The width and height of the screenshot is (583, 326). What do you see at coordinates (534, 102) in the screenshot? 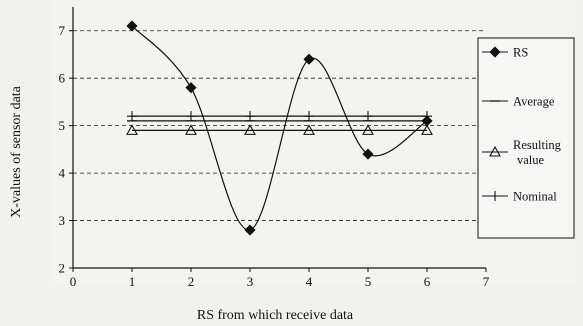
I see `legend-label: Average` at bounding box center [534, 102].